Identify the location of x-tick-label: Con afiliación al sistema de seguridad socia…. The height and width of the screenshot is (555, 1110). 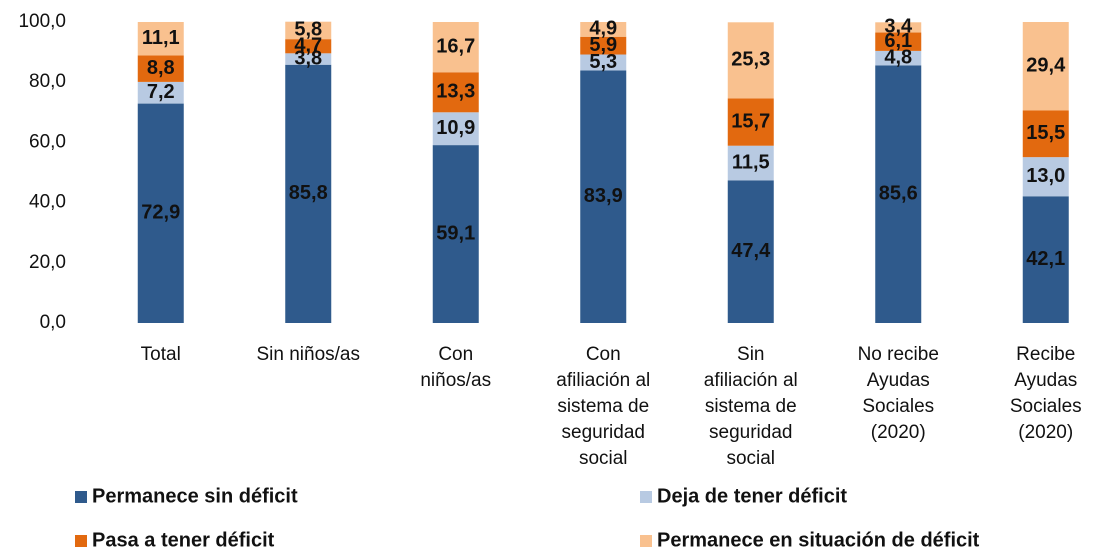
(603, 406).